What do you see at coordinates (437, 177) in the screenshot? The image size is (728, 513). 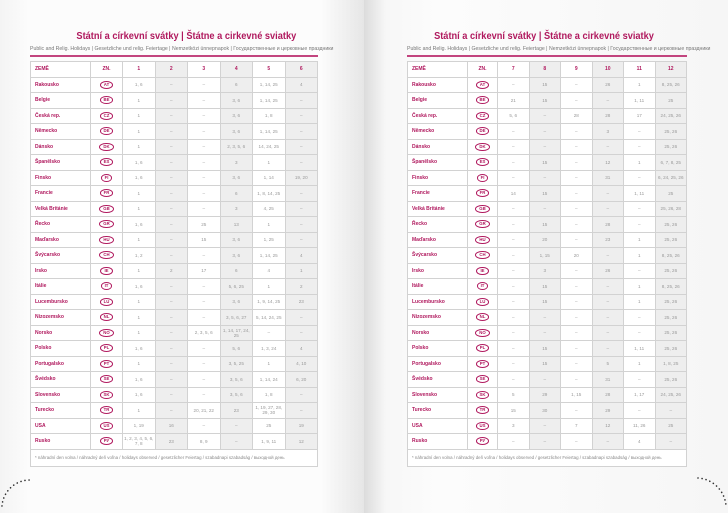 I see `country-name: Finsko` at bounding box center [437, 177].